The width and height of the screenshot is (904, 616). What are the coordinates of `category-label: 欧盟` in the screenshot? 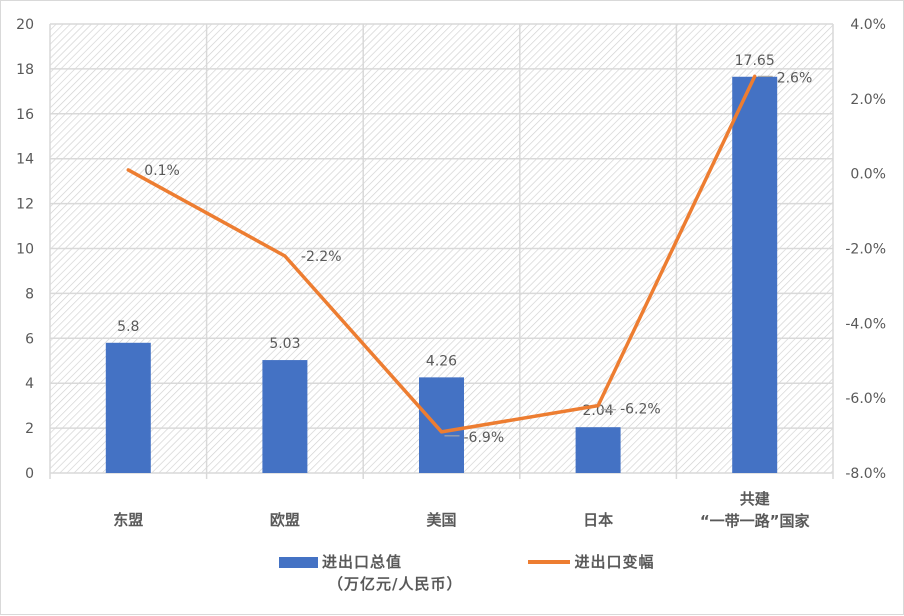 It's located at (285, 520).